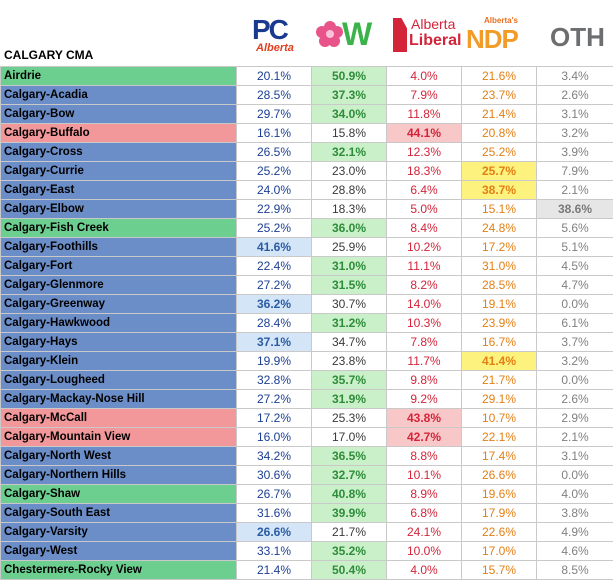 The height and width of the screenshot is (582, 613). What do you see at coordinates (118, 342) in the screenshot?
I see `riding-name-cell: Calgary-Hays` at bounding box center [118, 342].